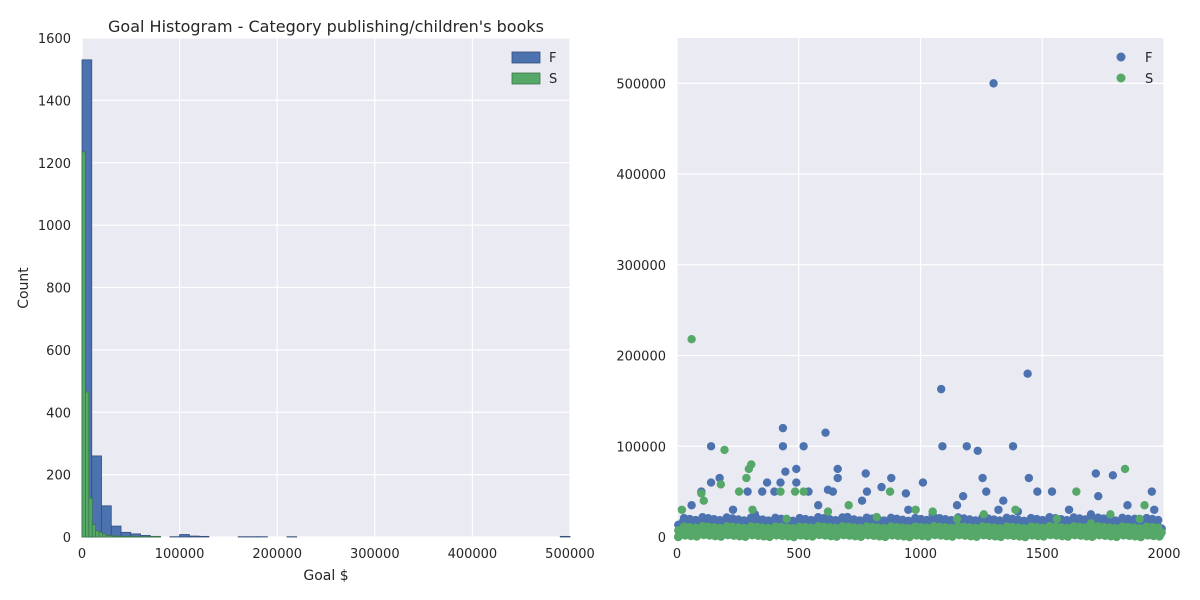  I want to click on x-tick-label: 100000, so click(180, 554).